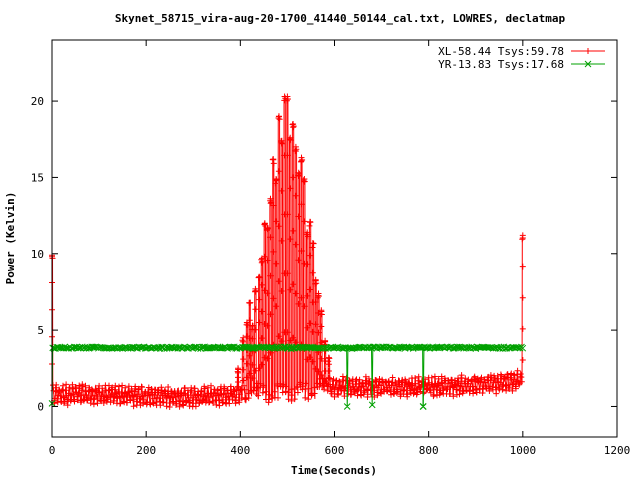 This screenshot has height=480, width=640. Describe the element at coordinates (146, 450) in the screenshot. I see `x-tick-label: 200` at that location.